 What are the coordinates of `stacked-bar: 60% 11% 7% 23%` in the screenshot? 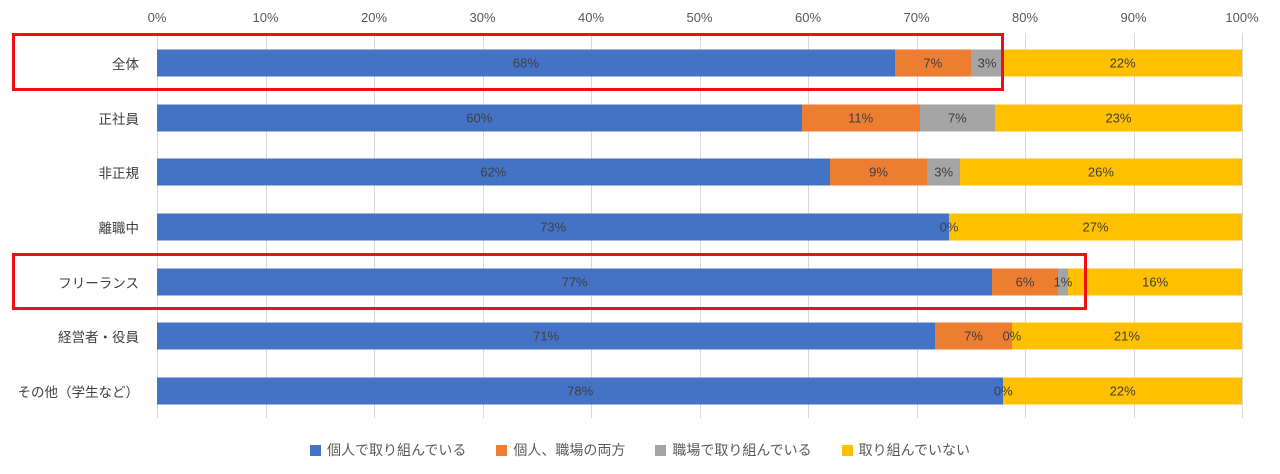 It's located at (699, 118).